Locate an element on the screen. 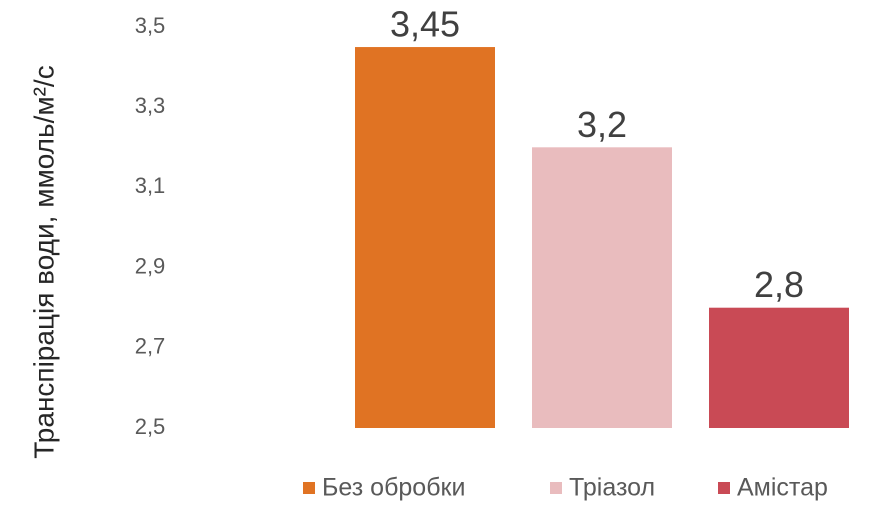  legend-label: Без обробки is located at coordinates (393, 488).